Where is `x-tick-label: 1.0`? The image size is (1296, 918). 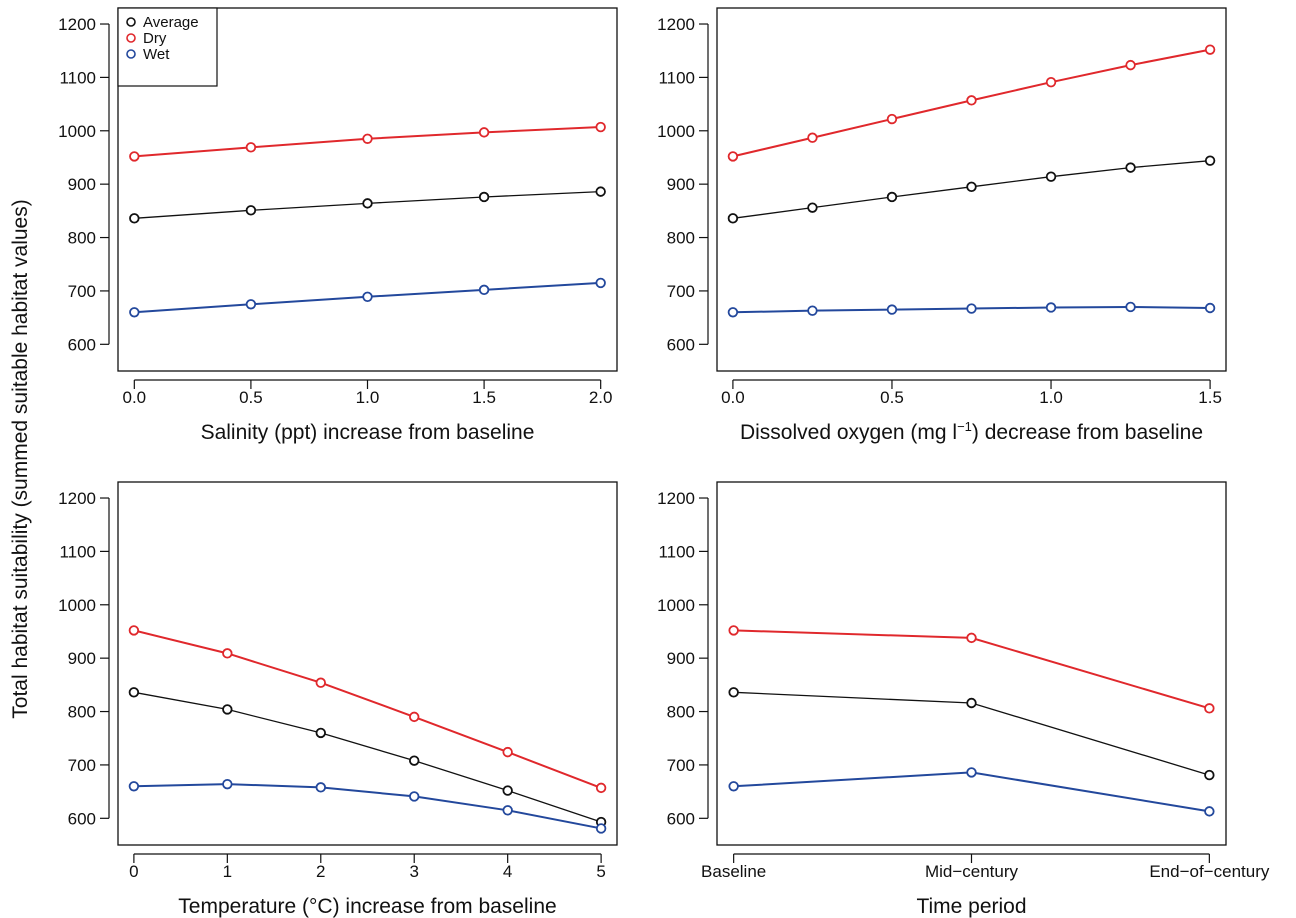
x-tick-label: 1.0 is located at coordinates (1051, 397).